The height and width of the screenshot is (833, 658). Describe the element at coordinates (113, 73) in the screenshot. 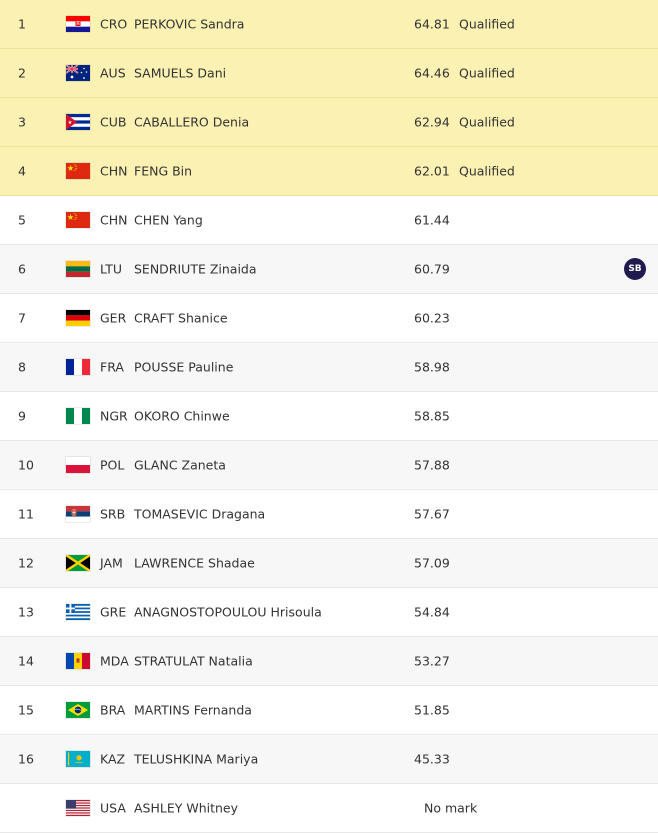

I see `country-code: AUS` at that location.